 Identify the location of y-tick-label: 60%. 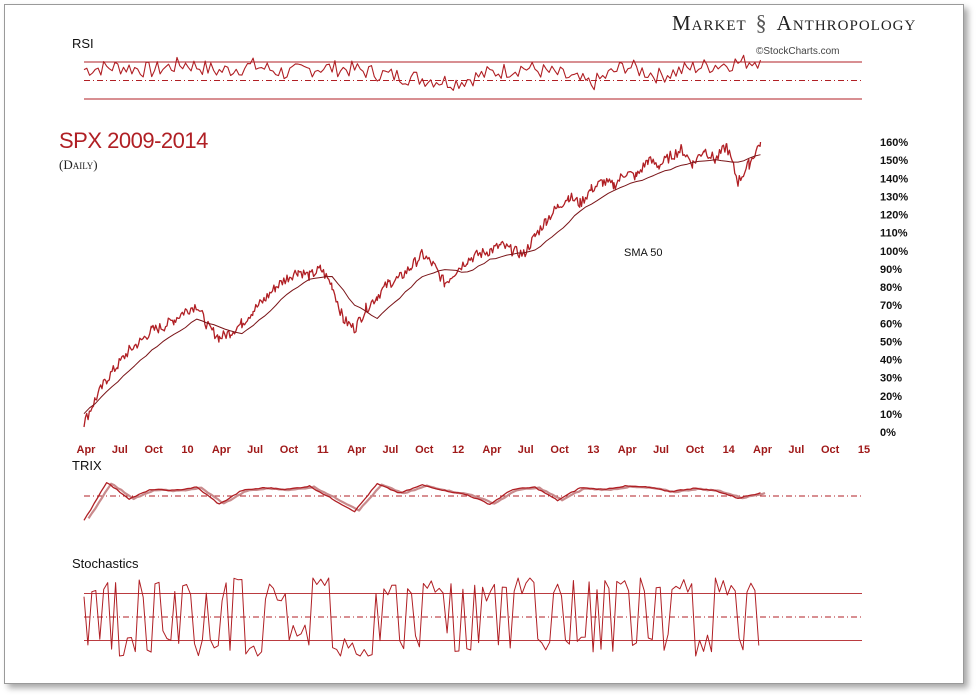
(891, 324).